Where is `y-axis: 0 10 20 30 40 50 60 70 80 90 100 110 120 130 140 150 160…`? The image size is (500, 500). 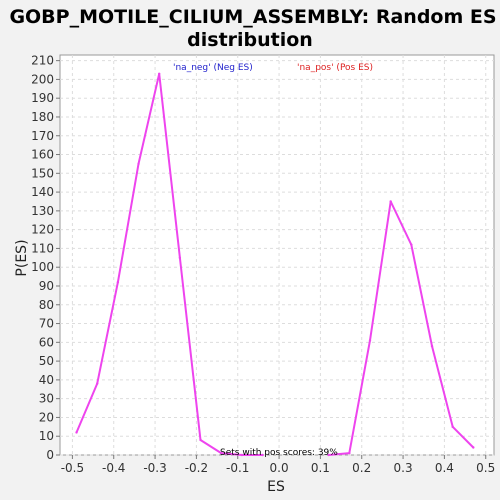
y-axis: 0 10 20 30 40 50 60 70 80 90 100 110 120 130 140 150 160… is located at coordinates (45, 258).